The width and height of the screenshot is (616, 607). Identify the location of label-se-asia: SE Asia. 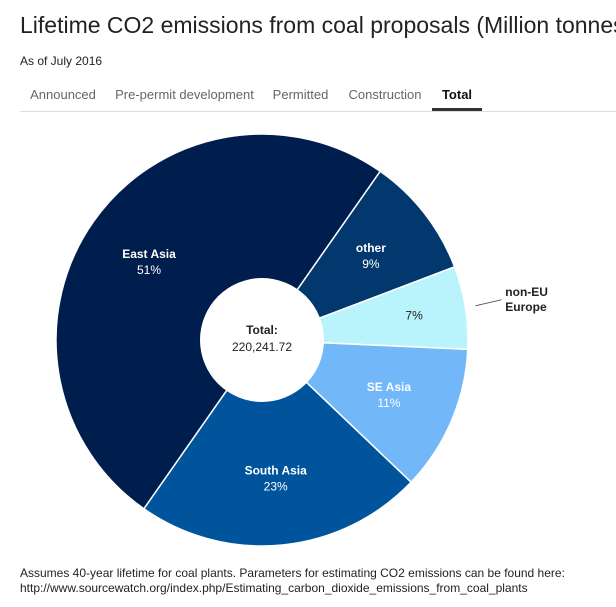
(389, 387).